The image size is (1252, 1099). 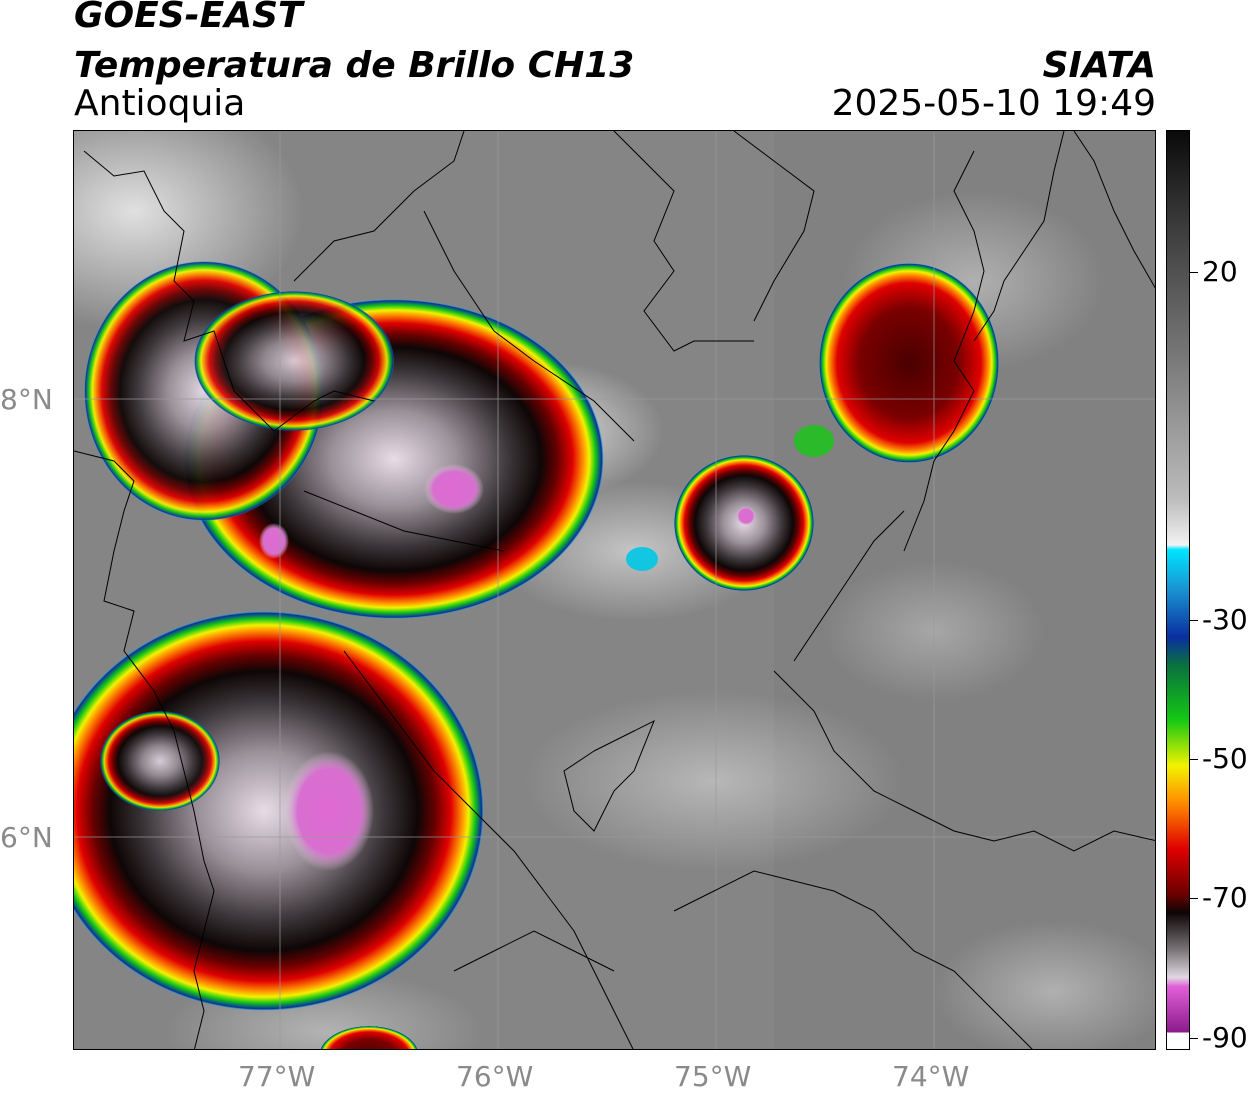 What do you see at coordinates (993, 103) in the screenshot?
I see `datetime-label: 2025-05-10 19:49` at bounding box center [993, 103].